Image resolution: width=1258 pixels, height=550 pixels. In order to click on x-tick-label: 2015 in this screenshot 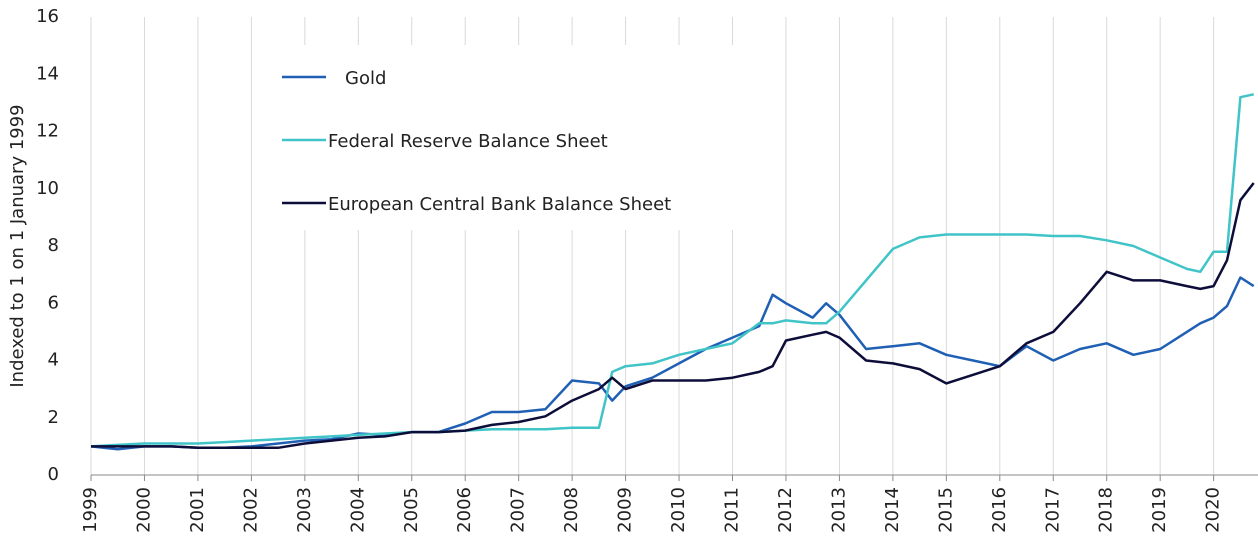, I will do `click(945, 510)`.